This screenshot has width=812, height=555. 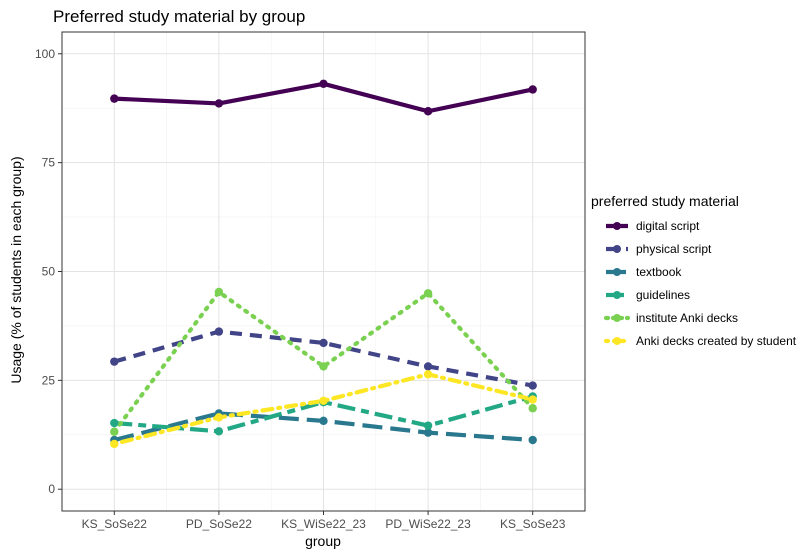 What do you see at coordinates (687, 318) in the screenshot?
I see `legend-label: institute Anki decks` at bounding box center [687, 318].